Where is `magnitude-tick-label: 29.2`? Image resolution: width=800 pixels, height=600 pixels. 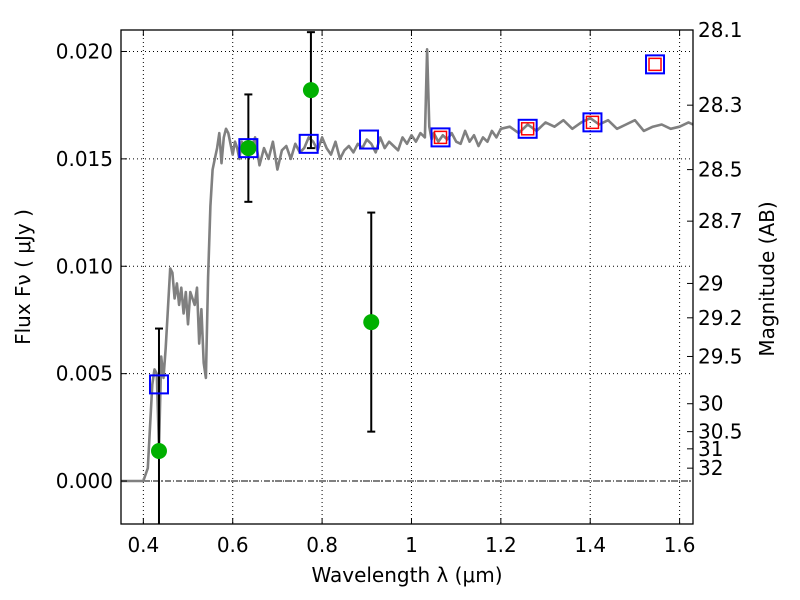 magnitude-tick-label: 29.2 is located at coordinates (720, 318).